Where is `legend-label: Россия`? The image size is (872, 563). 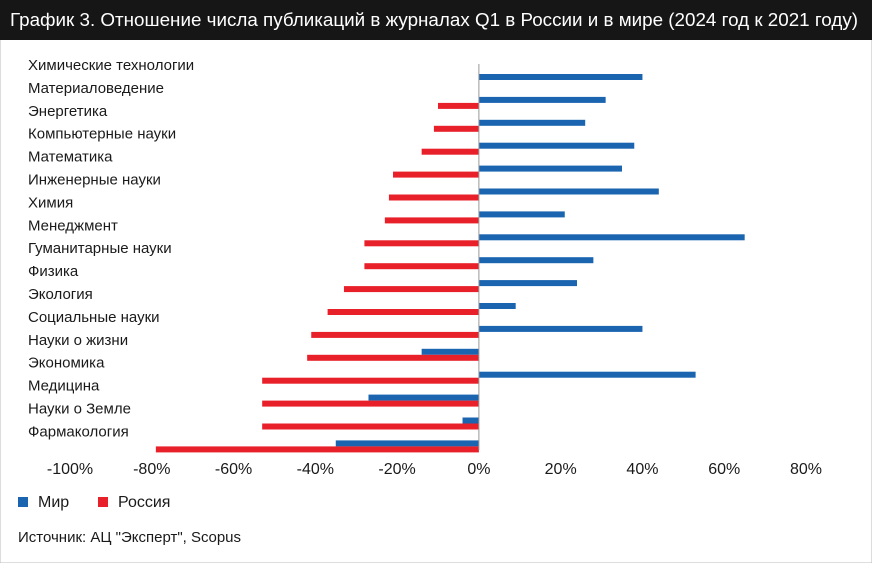
legend-label: Россия is located at coordinates (144, 502).